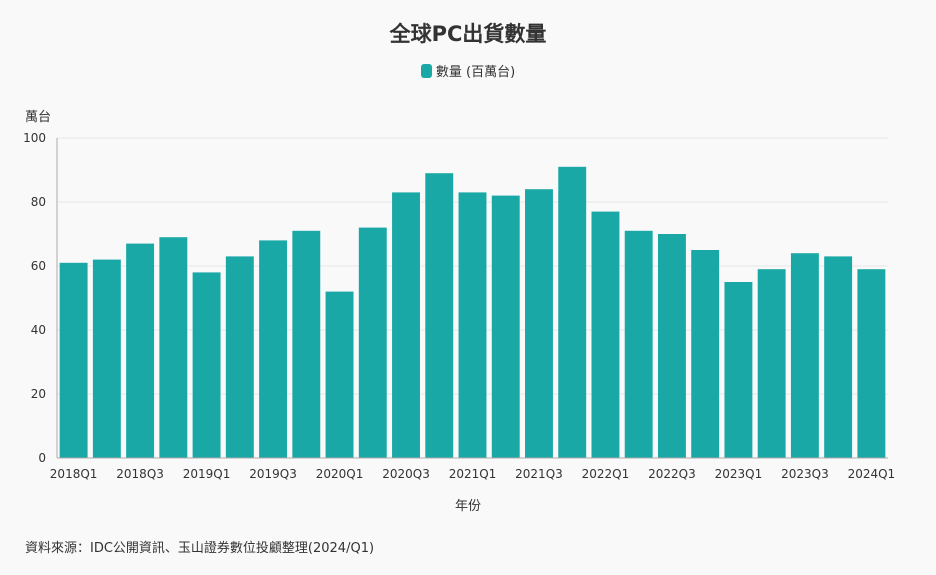 The image size is (936, 575). I want to click on legend: 數量 (百萬台), so click(468, 70).